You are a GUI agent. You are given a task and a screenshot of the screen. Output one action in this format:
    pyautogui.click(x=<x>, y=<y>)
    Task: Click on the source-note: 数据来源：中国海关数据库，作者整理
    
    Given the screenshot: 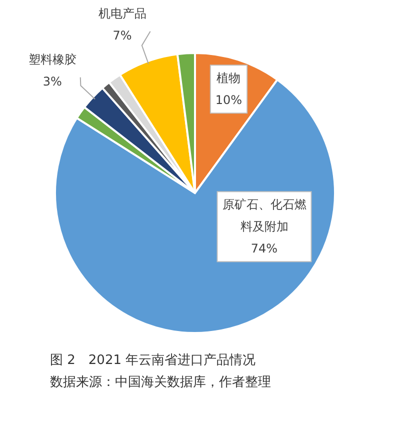 What is the action you would take?
    pyautogui.click(x=160, y=382)
    